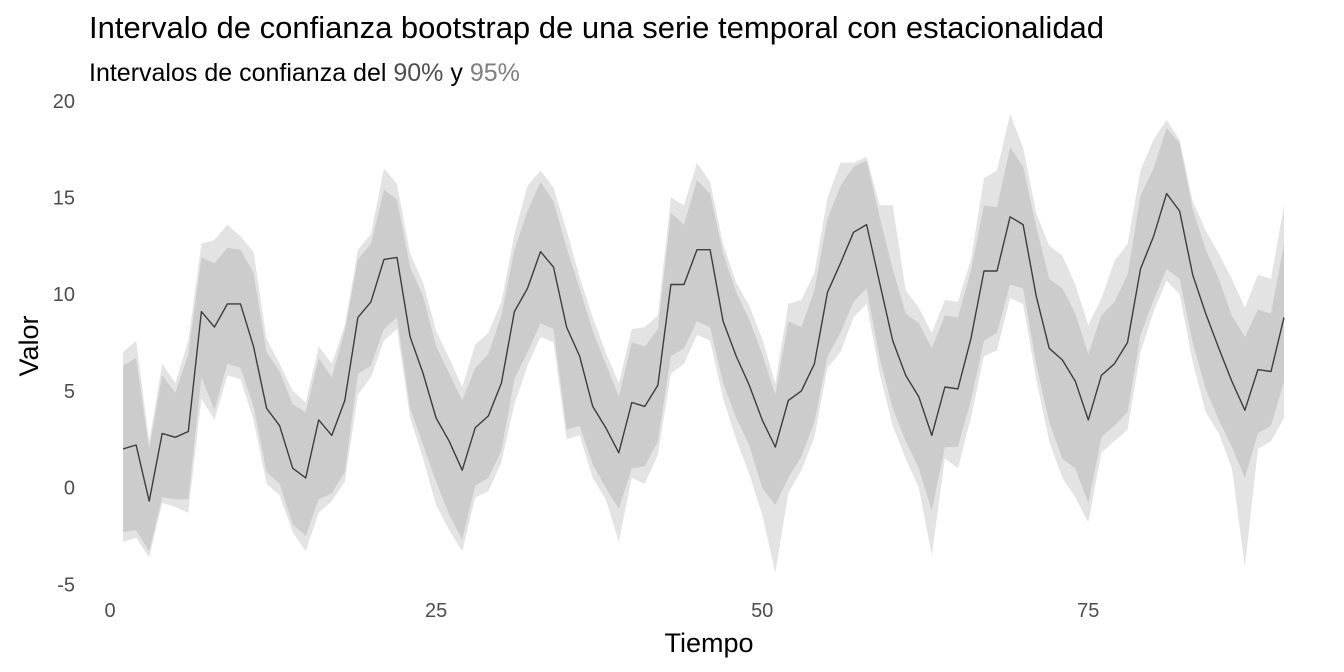 The height and width of the screenshot is (672, 1344). I want to click on x-axis-title: Tiempo, so click(708, 643).